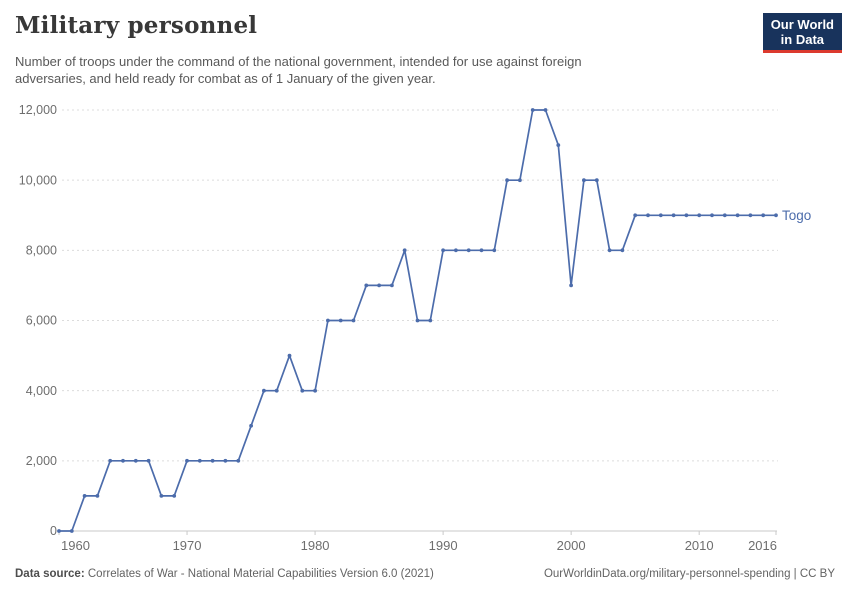 This screenshot has width=850, height=600. What do you see at coordinates (50, 574) in the screenshot?
I see `data-source-label: Data source:` at bounding box center [50, 574].